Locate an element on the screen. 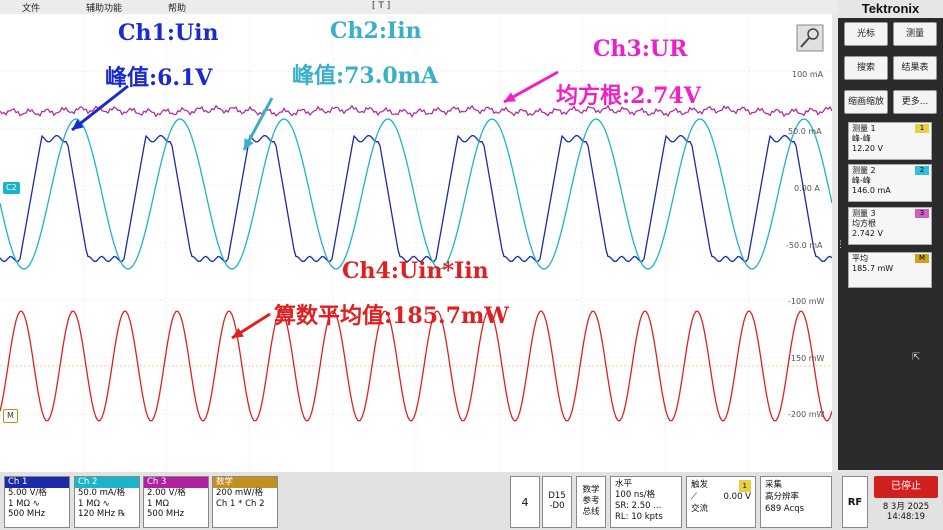 The image size is (943, 530). add-math-label: 数学 is located at coordinates (591, 490).